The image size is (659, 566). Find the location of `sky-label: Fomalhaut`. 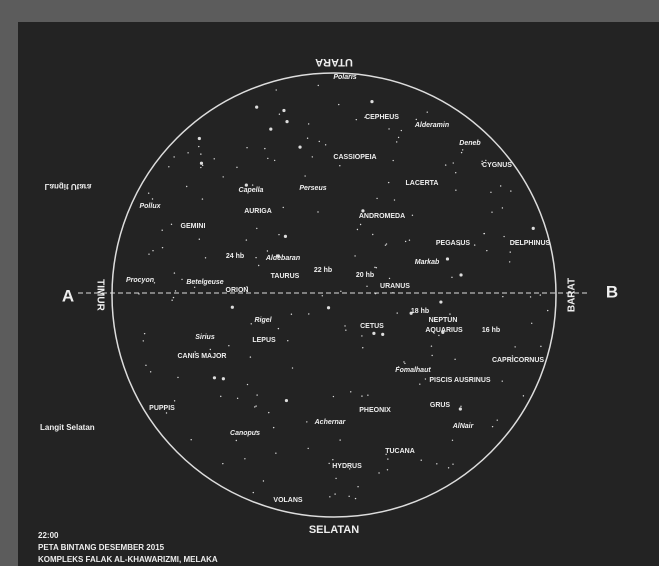

sky-label: Fomalhaut is located at coordinates (413, 370).